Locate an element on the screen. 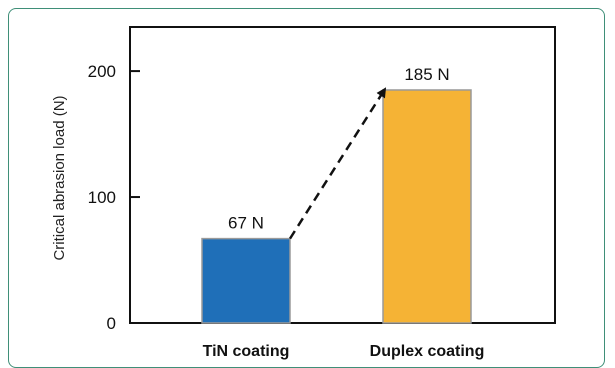  y-tick-label: 100 is located at coordinates (102, 197).